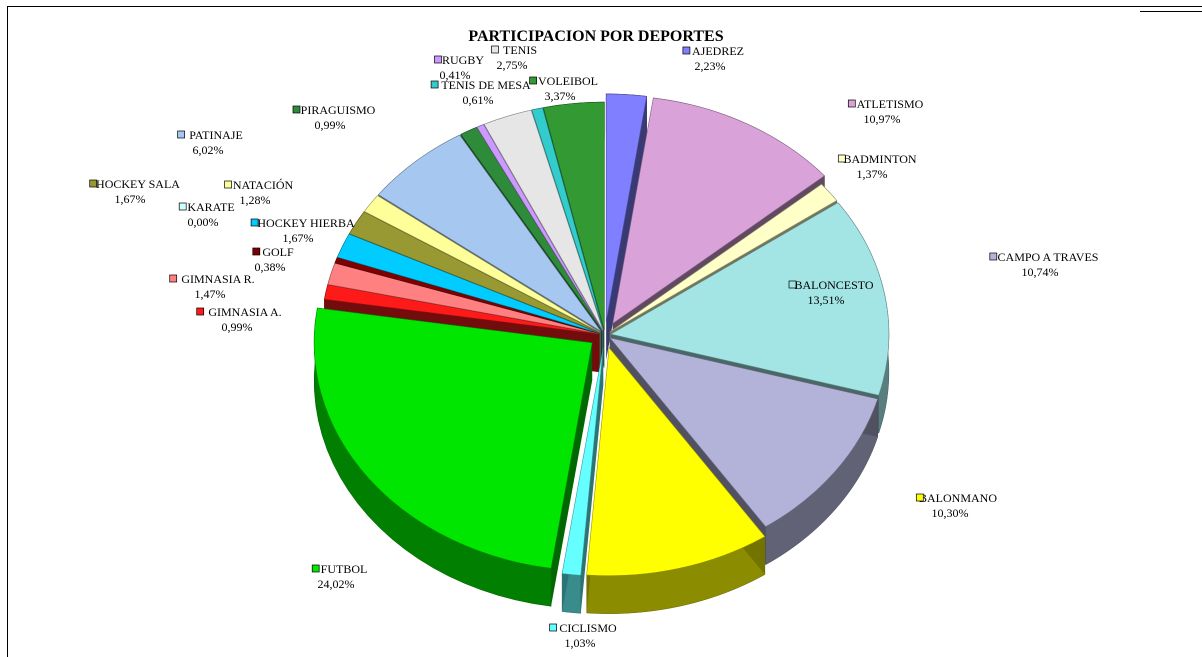 This screenshot has height=657, width=1202. Describe the element at coordinates (1040, 272) in the screenshot. I see `label-value-campo-a-traves: 10,74%` at that location.